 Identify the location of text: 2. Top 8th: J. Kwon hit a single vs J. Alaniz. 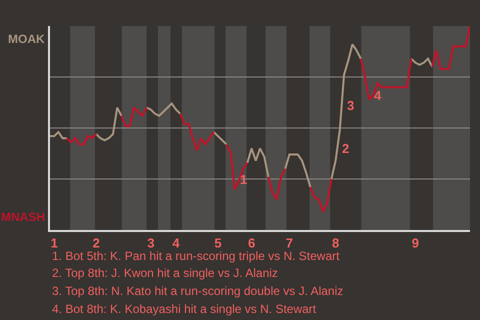
(165, 273).